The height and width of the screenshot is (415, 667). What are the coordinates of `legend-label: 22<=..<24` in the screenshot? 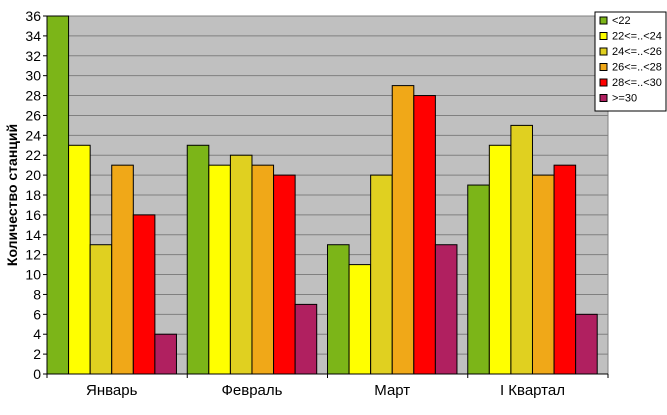 It's located at (637, 37).